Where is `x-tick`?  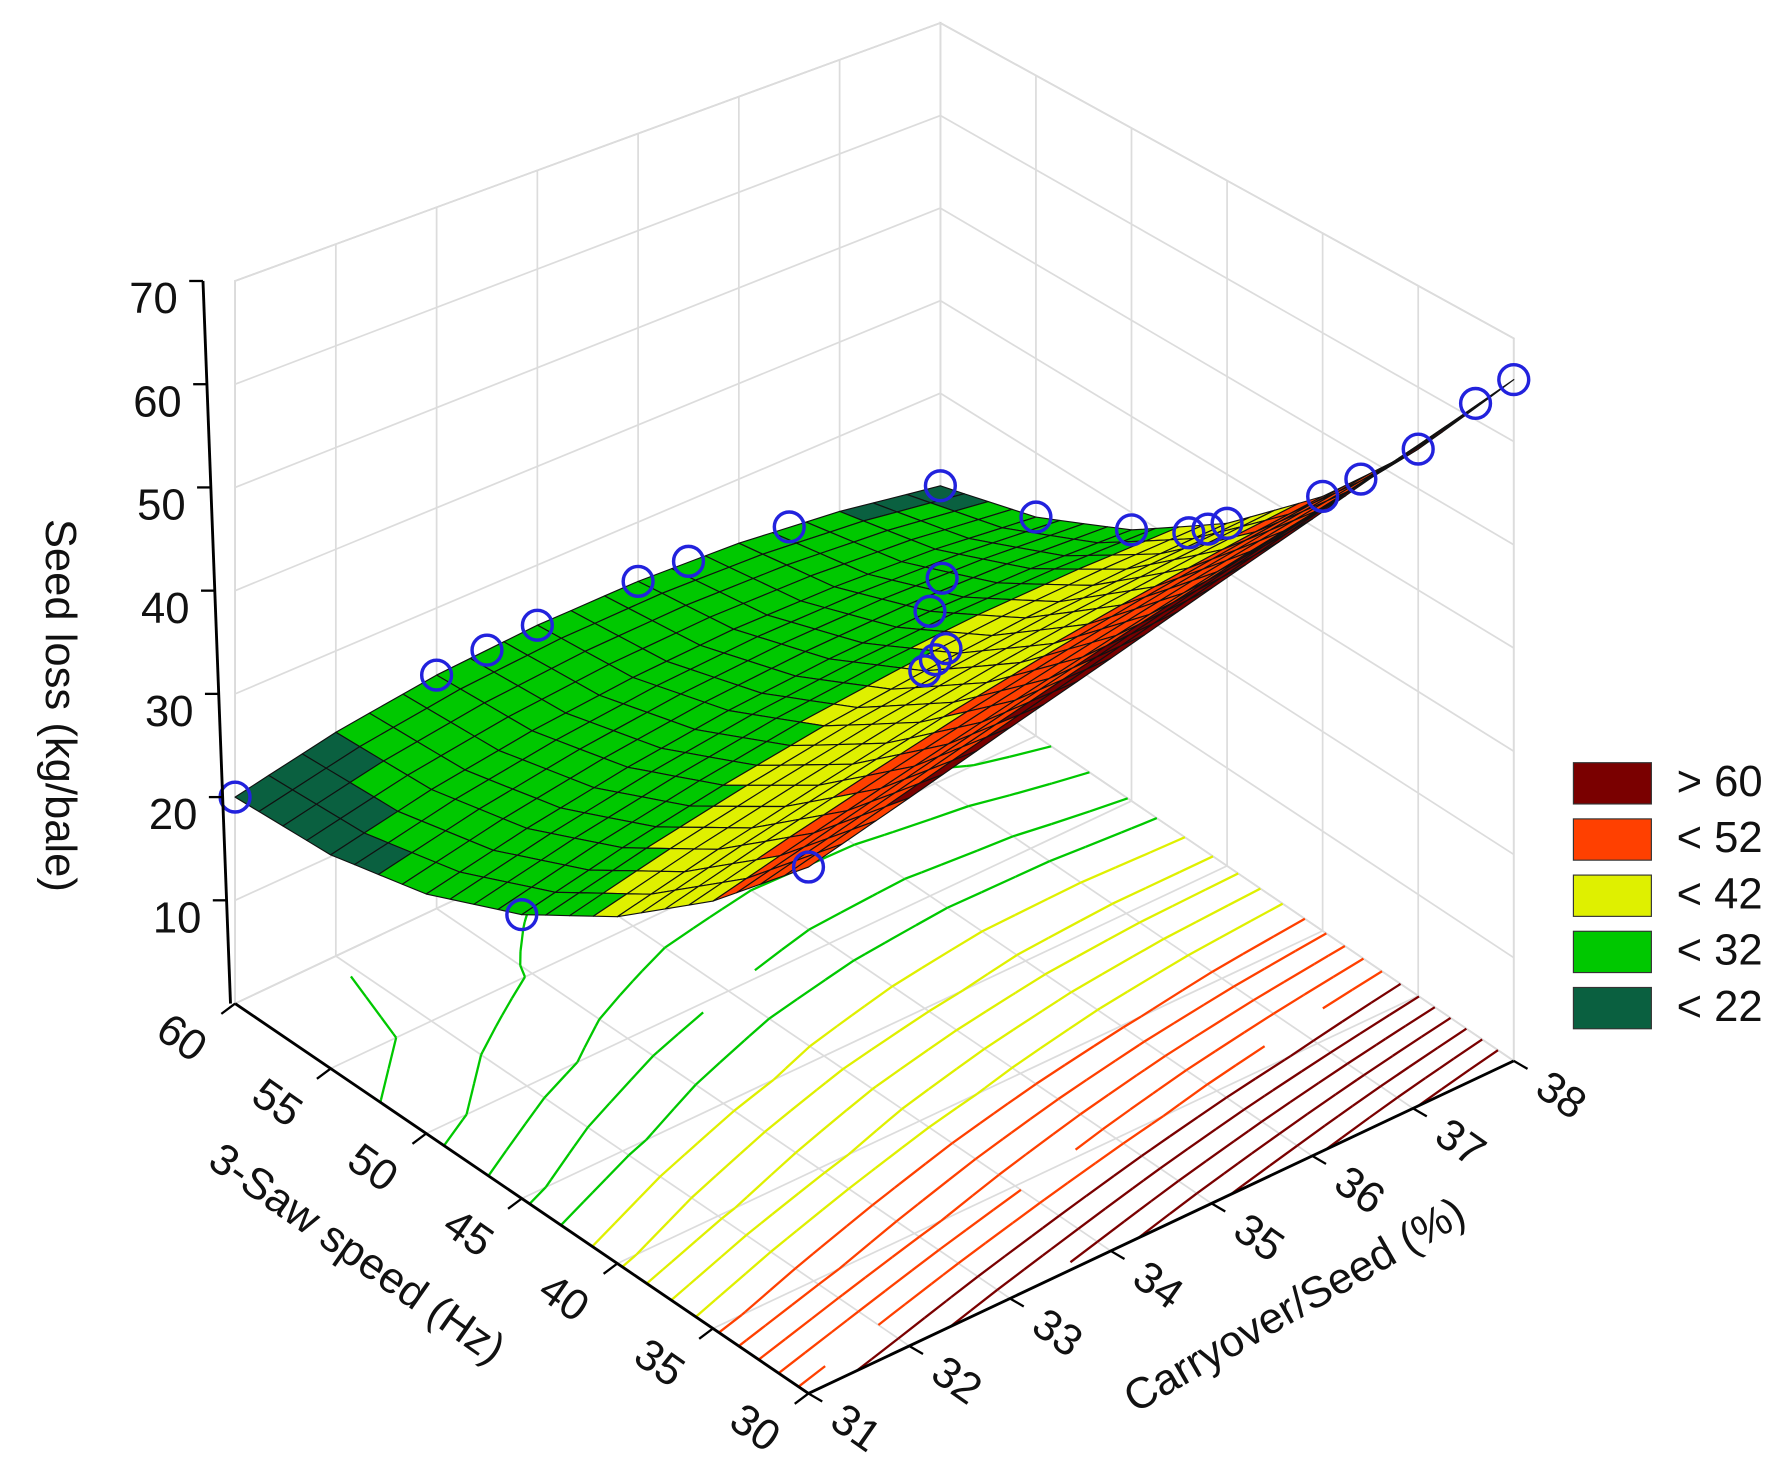
x-tick is located at coordinates (1420, 1112).